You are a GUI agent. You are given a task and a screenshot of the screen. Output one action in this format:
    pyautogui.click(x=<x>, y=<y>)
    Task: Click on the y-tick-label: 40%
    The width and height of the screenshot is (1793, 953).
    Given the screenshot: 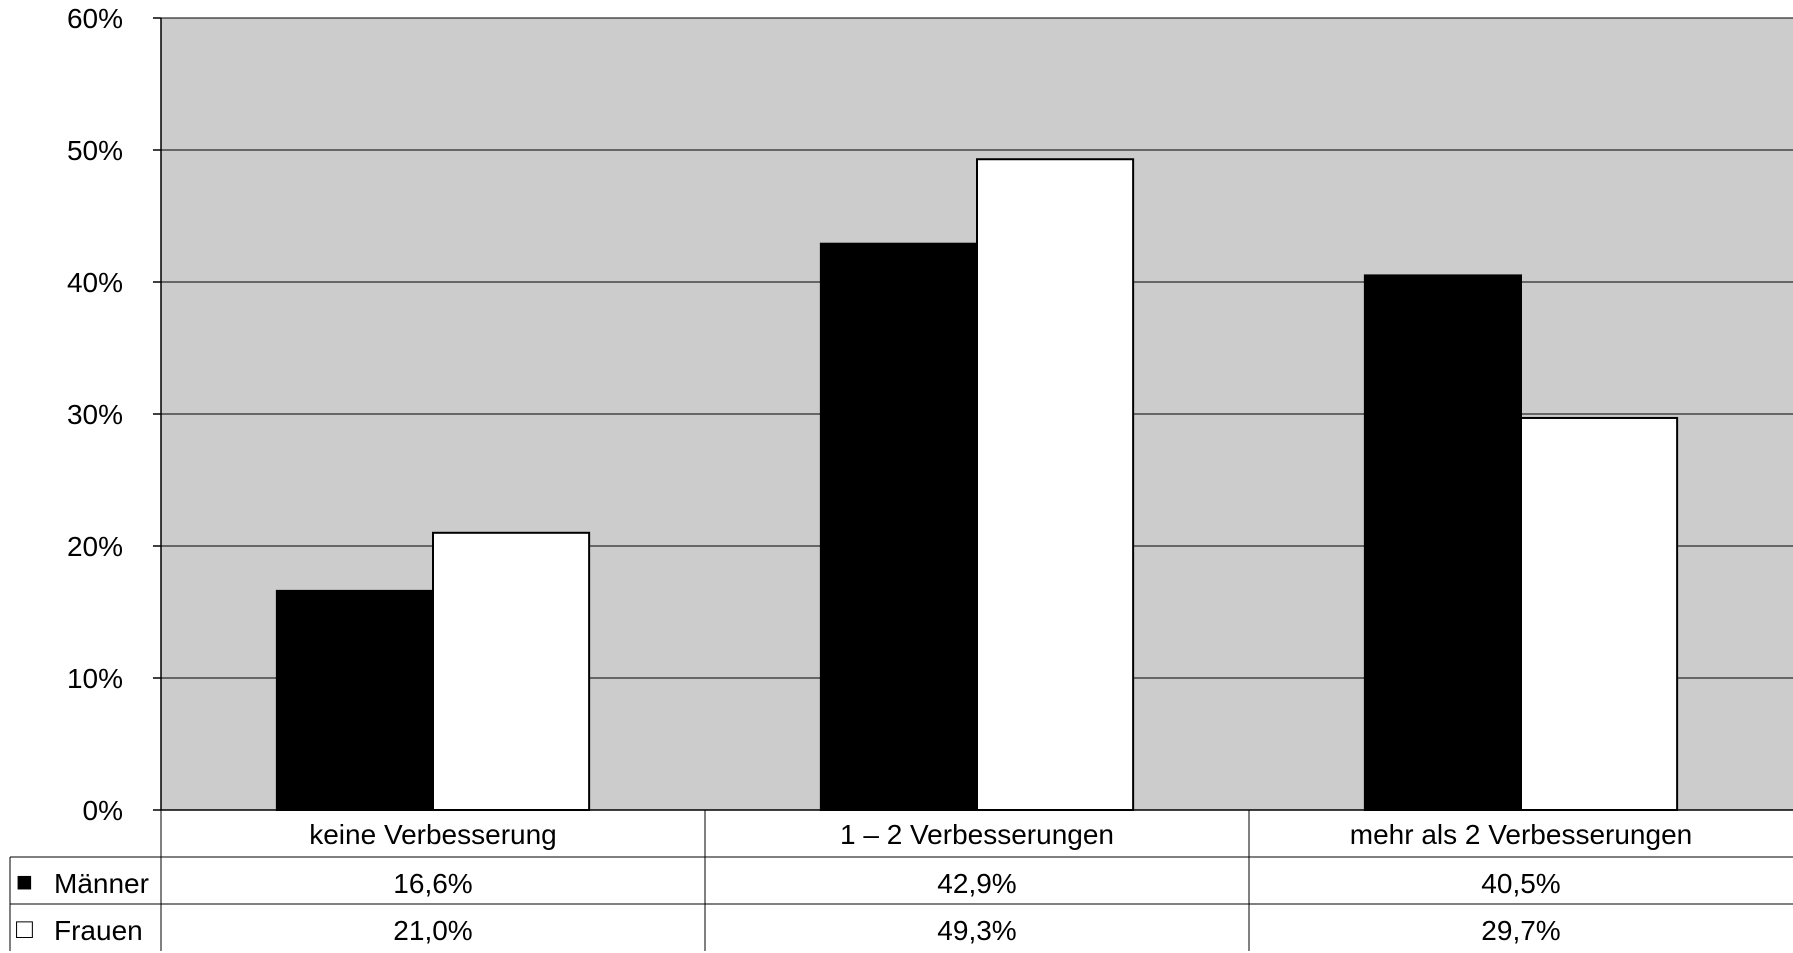 What is the action you would take?
    pyautogui.click(x=95, y=282)
    